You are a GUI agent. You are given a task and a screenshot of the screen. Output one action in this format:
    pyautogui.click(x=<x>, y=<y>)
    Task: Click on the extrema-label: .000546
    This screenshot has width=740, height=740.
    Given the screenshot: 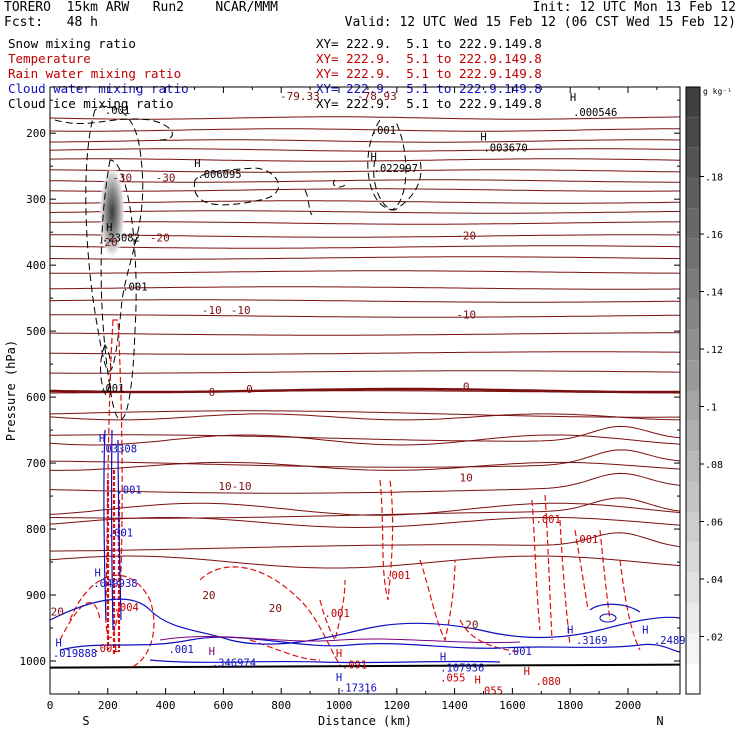 What is the action you would take?
    pyautogui.click(x=595, y=113)
    